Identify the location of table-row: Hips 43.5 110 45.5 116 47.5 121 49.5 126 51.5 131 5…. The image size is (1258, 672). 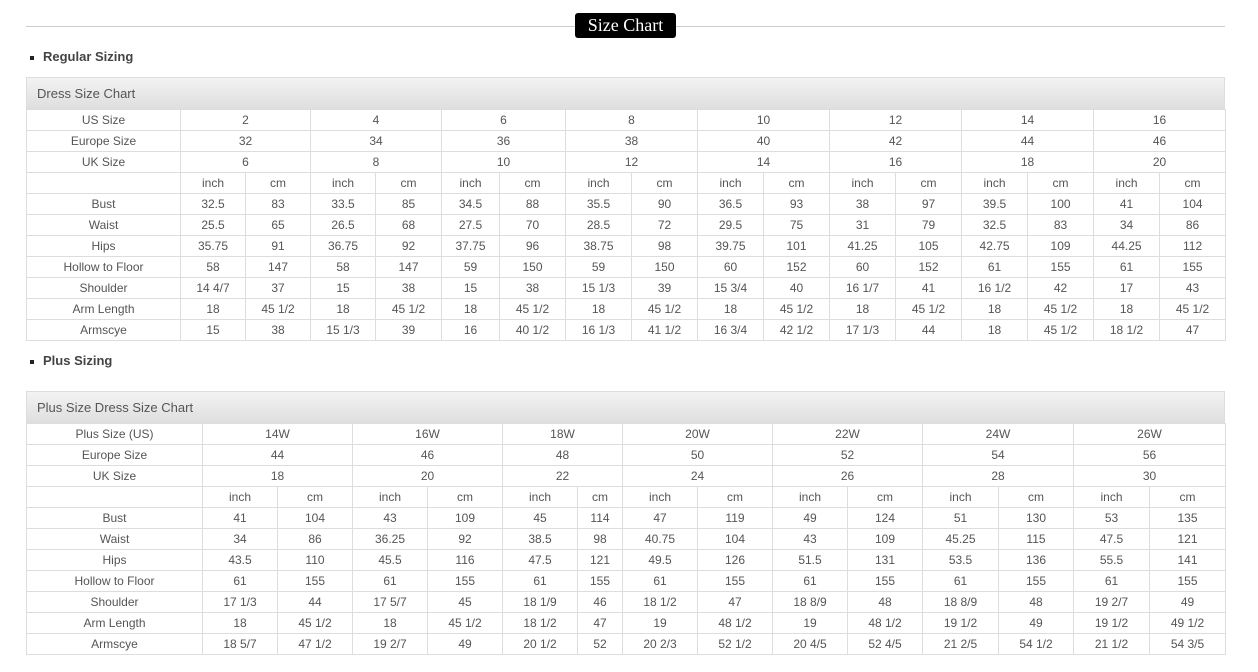
(626, 560).